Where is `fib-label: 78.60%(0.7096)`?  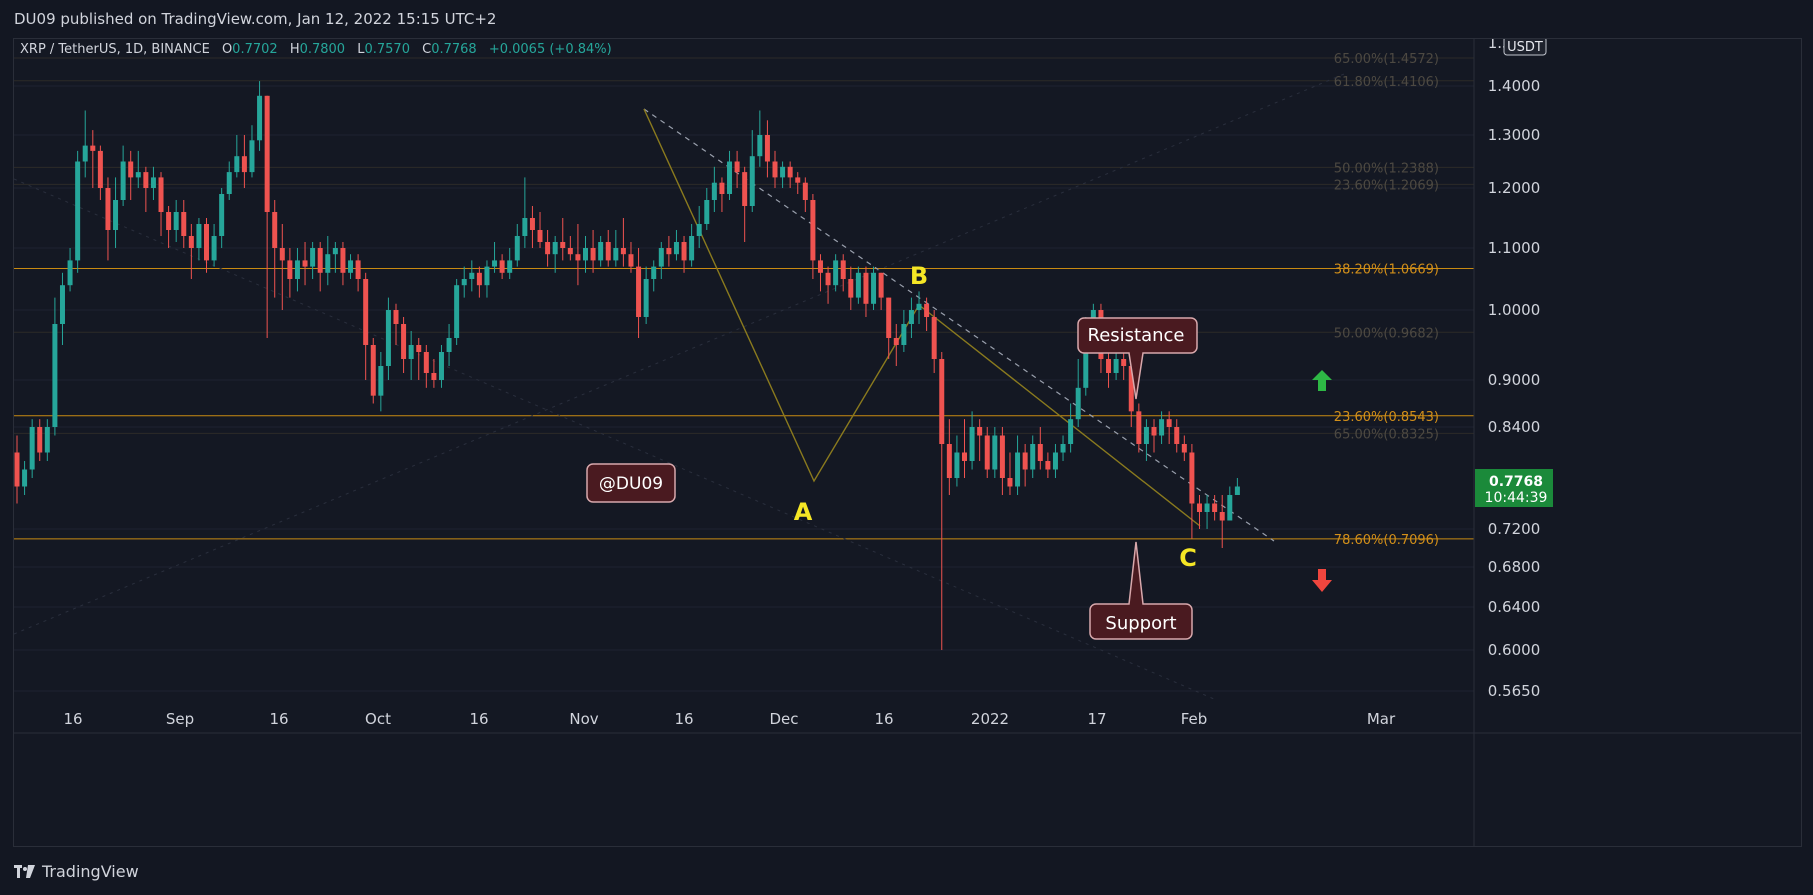 fib-label: 78.60%(0.7096) is located at coordinates (1386, 540).